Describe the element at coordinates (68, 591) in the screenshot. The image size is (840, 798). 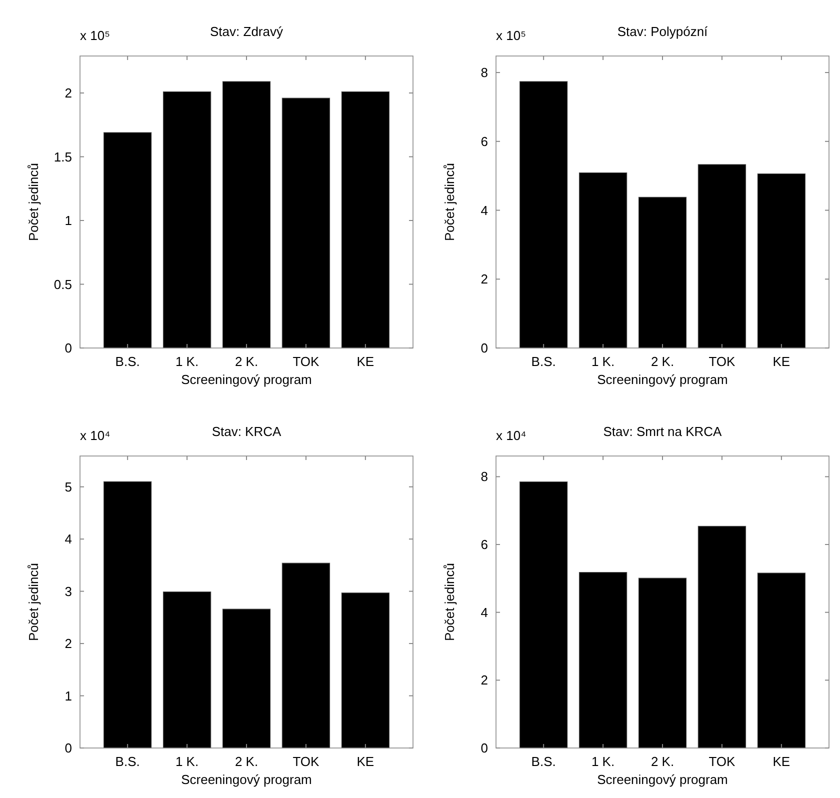
I see `y-tick-label: 3` at that location.